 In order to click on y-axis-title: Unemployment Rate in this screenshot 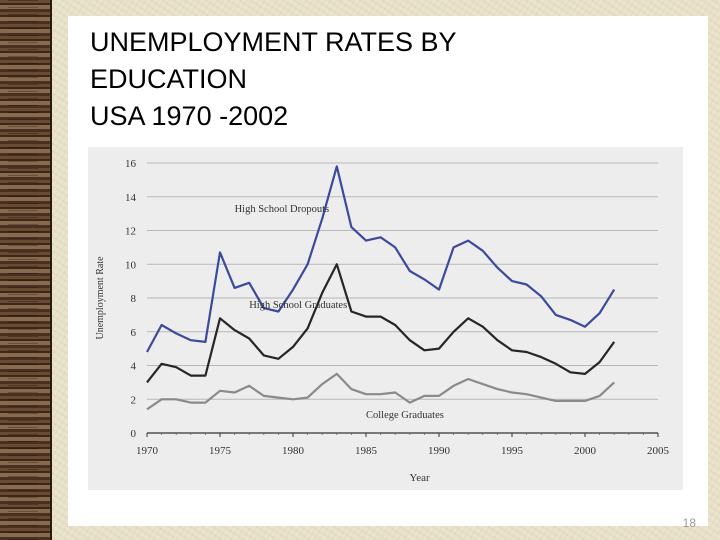, I will do `click(100, 298)`.